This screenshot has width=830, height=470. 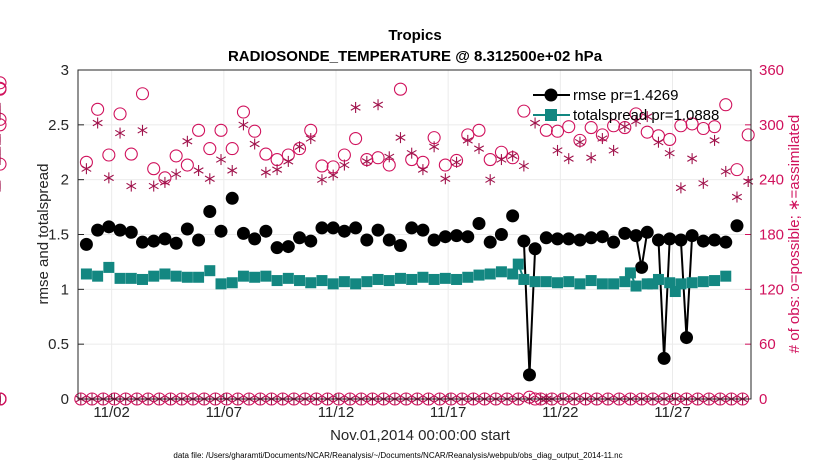 I want to click on y-right-tick-label: 180, so click(x=771, y=235).